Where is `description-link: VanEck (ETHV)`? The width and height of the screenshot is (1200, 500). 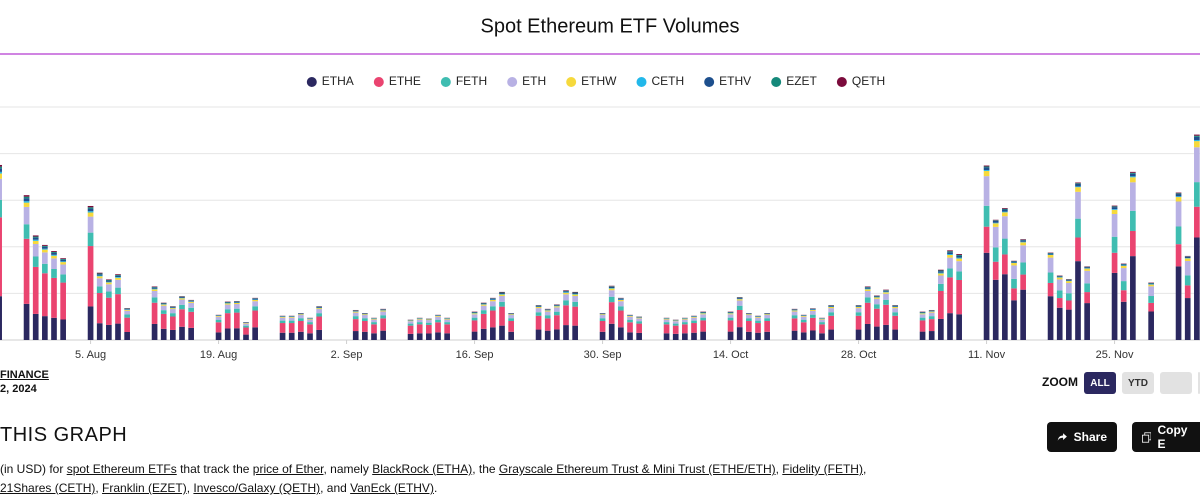 description-link: VanEck (ETHV) is located at coordinates (392, 488).